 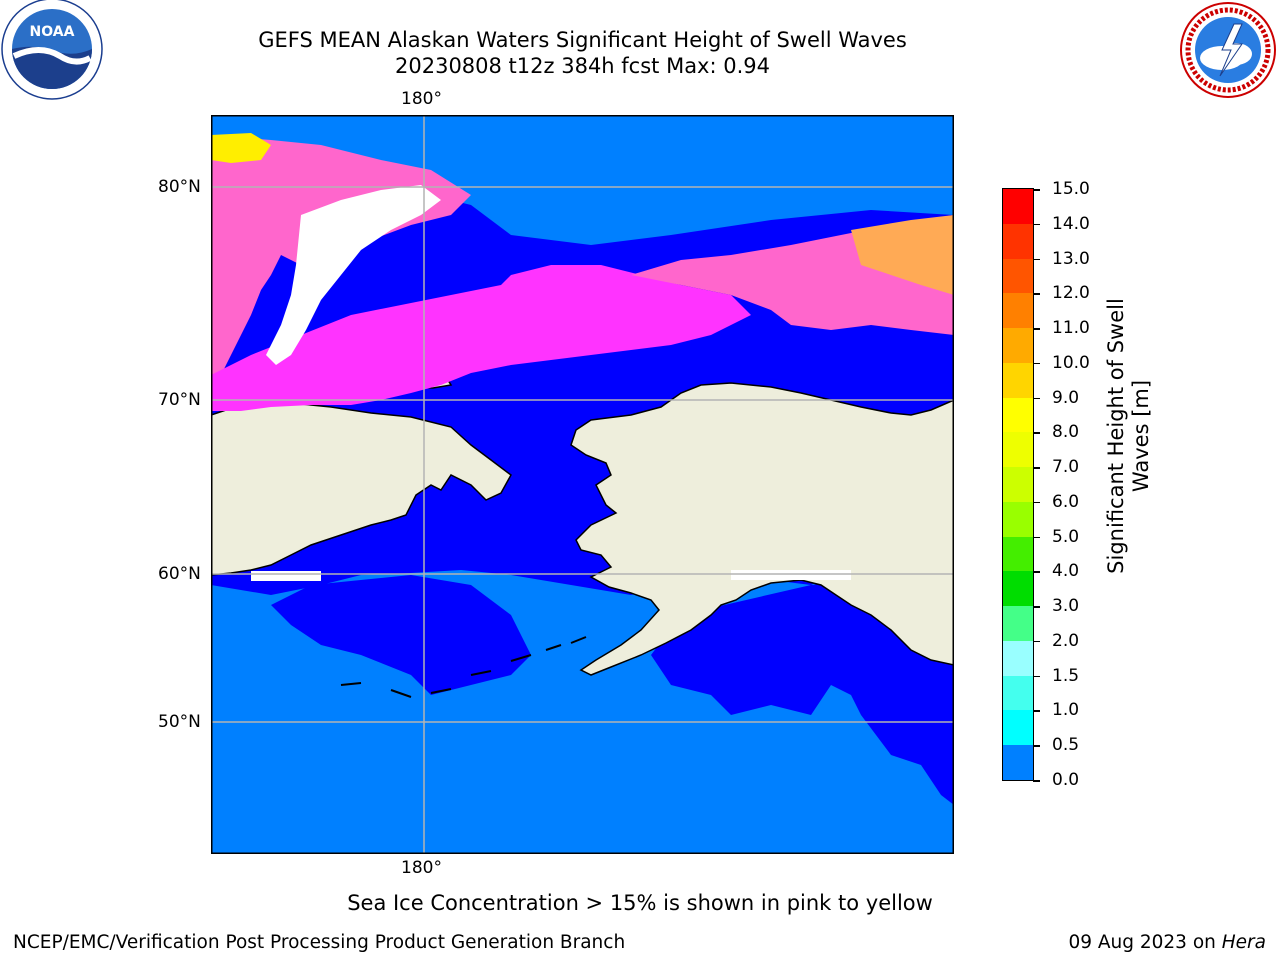 I want to click on colorbar, so click(x=1018, y=484).